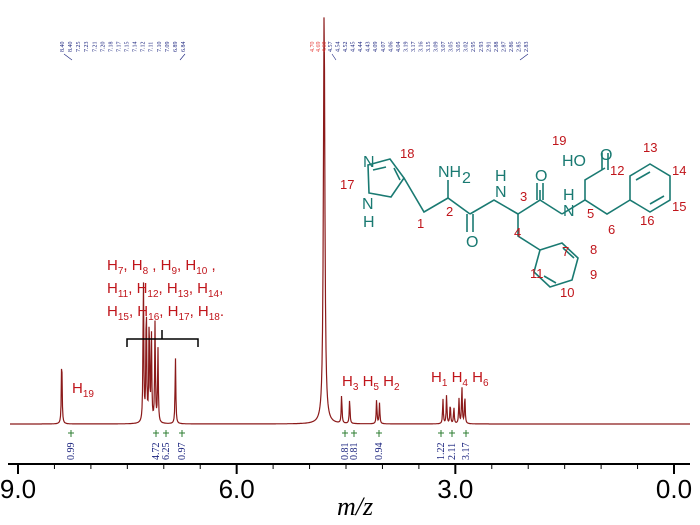 Image resolution: width=700 pixels, height=525 pixels. I want to click on integration-value: 1.22, so click(441, 452).